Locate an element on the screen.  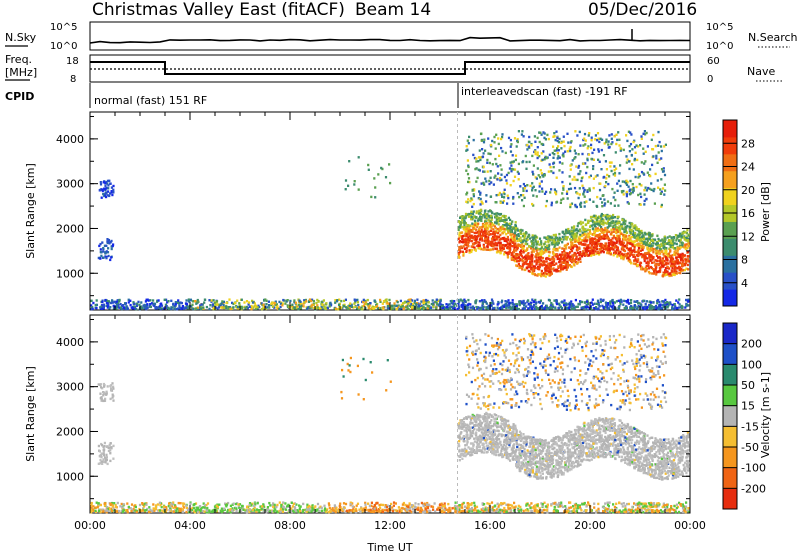
noise-right-tick-top: 10^5 is located at coordinates (719, 27).